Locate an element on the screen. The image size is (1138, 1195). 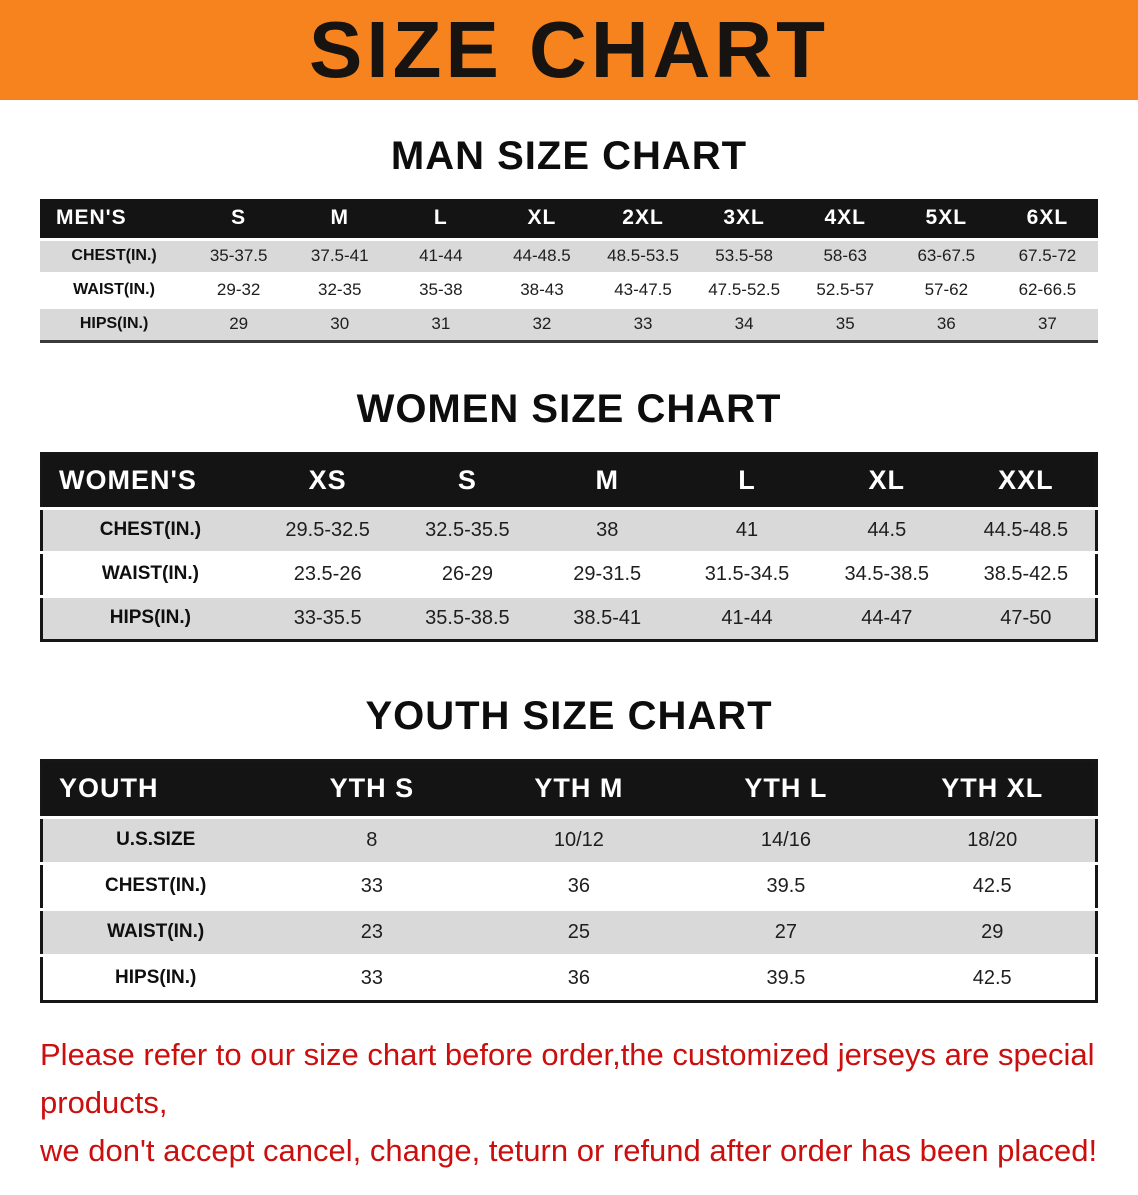
column-header: 5XL is located at coordinates (946, 219).